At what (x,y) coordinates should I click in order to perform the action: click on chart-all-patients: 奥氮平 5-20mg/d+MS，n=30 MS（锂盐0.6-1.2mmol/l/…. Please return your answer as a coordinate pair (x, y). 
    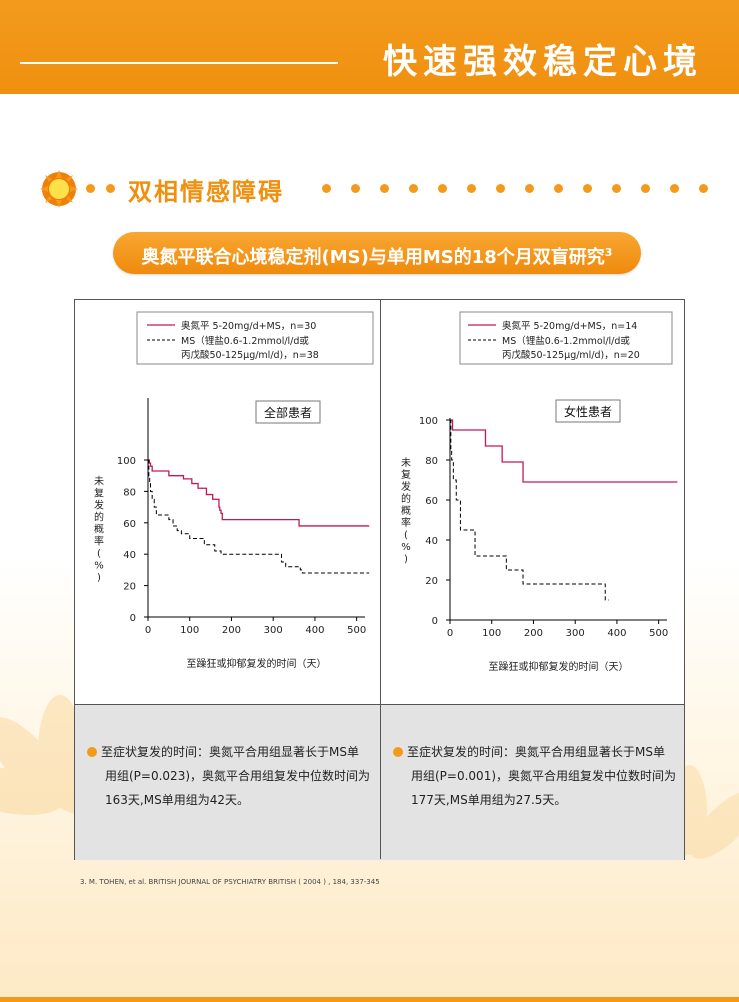
    Looking at the image, I should click on (234, 490).